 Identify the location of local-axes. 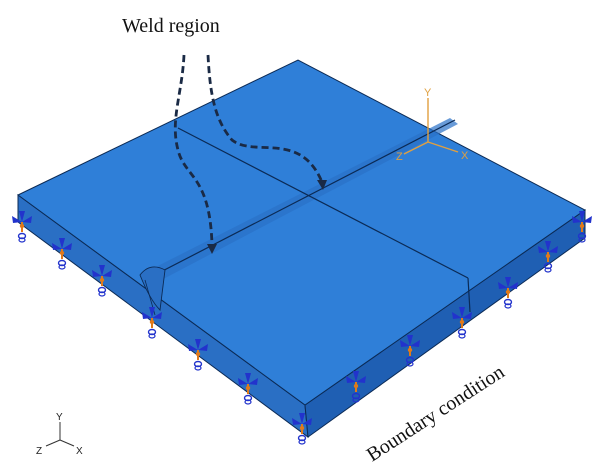
(431, 126).